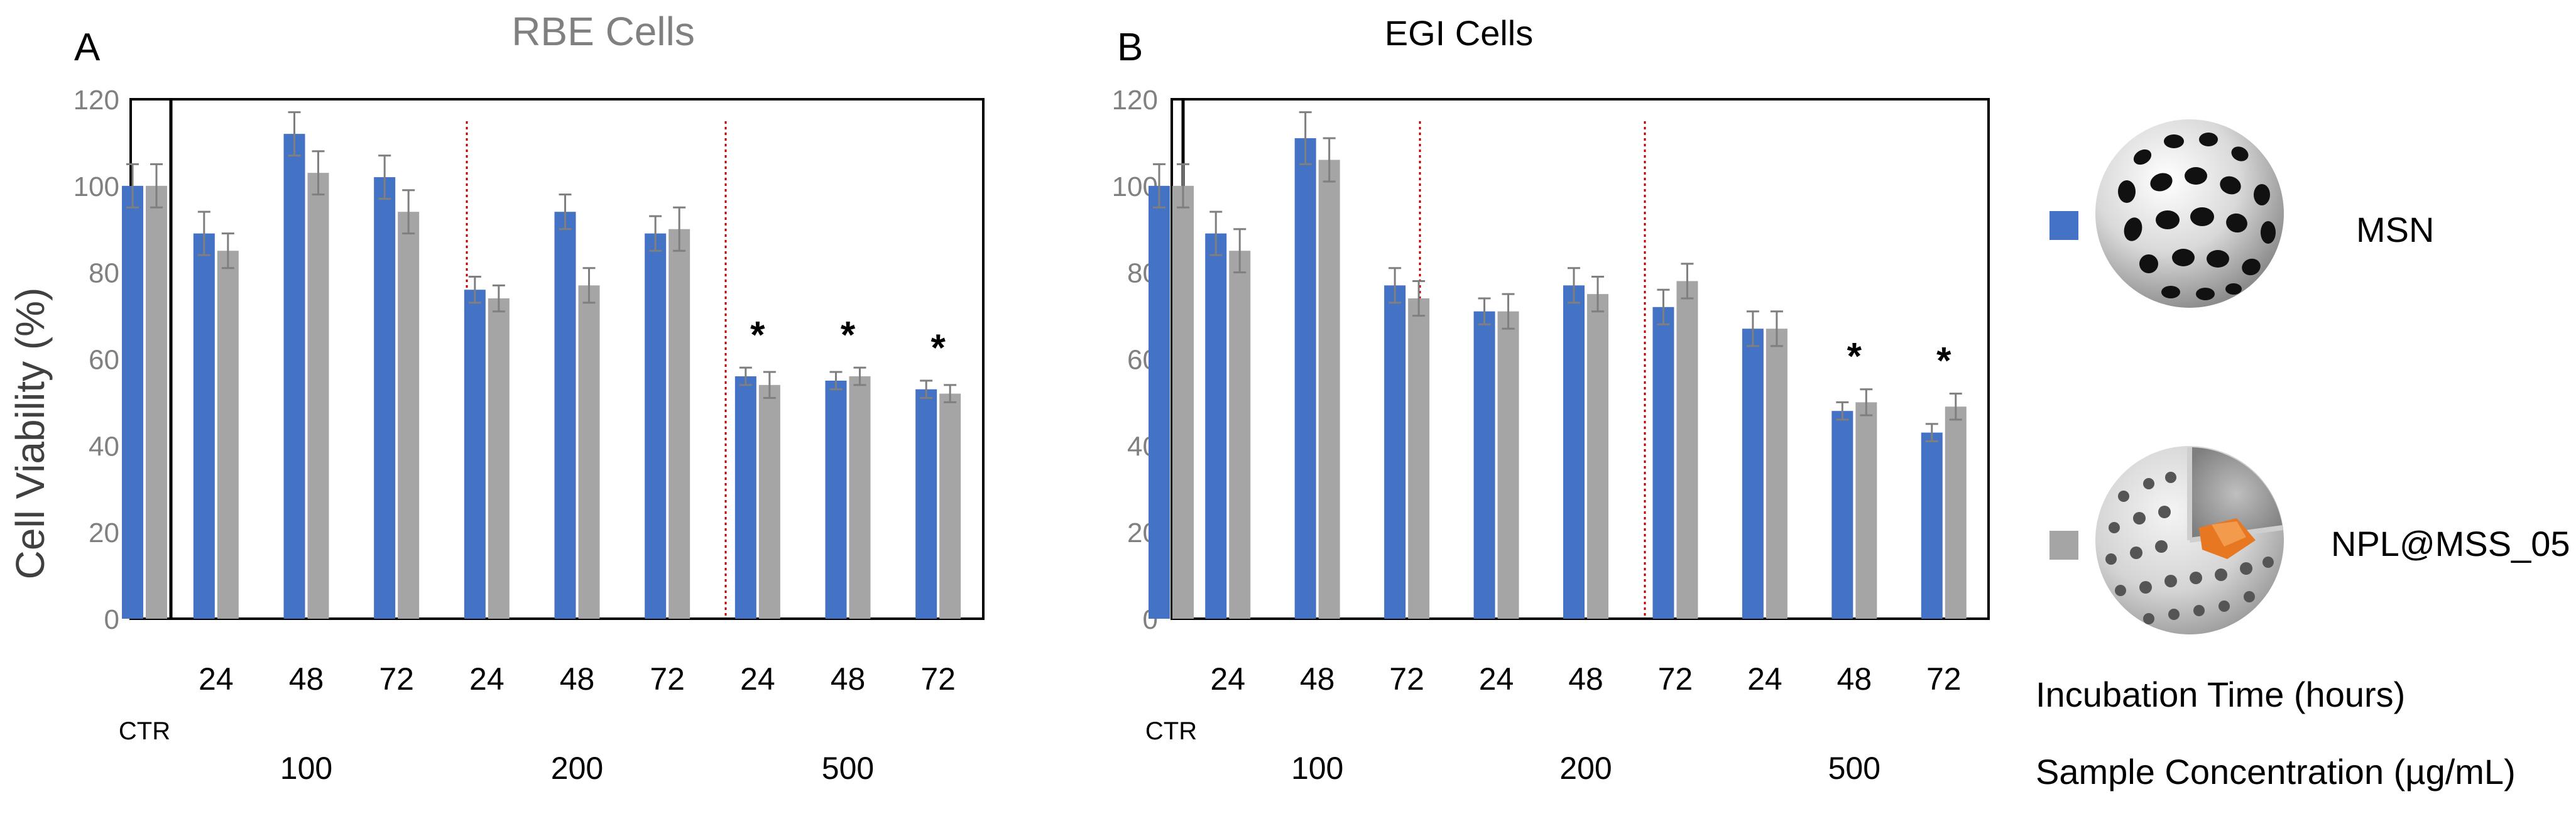 Image resolution: width=2576 pixels, height=821 pixels. What do you see at coordinates (2189, 540) in the screenshot?
I see `cutaway-sphere-icon` at bounding box center [2189, 540].